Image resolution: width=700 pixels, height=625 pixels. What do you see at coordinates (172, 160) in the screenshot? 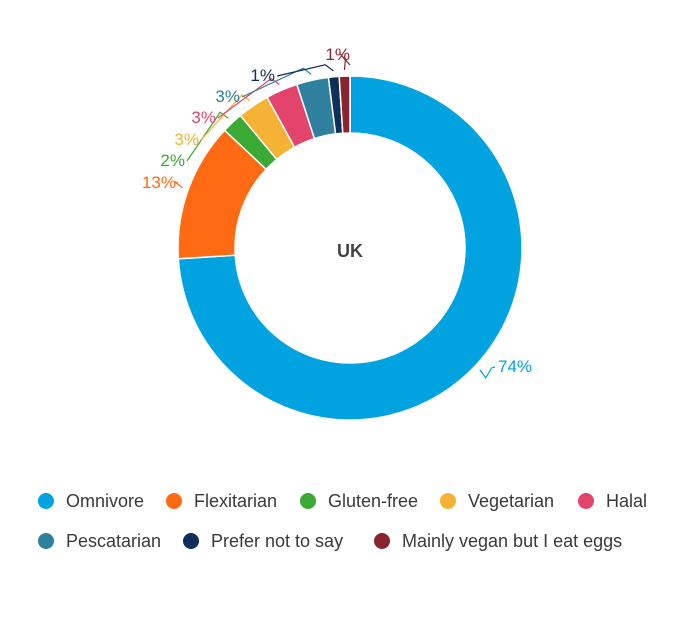
I see `data-label-gluten-free: 2%` at bounding box center [172, 160].